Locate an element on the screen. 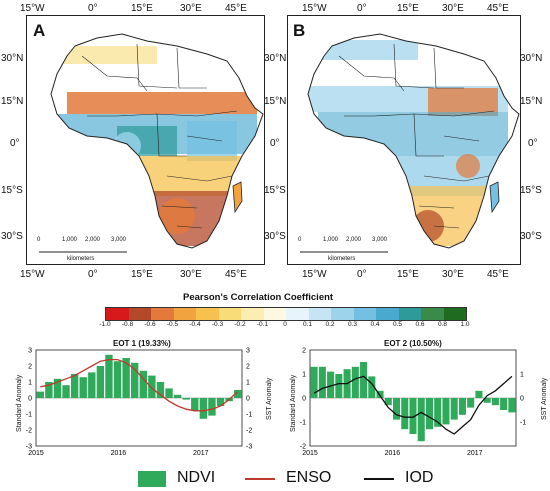 Image resolution: width=550 pixels, height=491 pixels. y-tick-left: -1 is located at coordinates (303, 423).